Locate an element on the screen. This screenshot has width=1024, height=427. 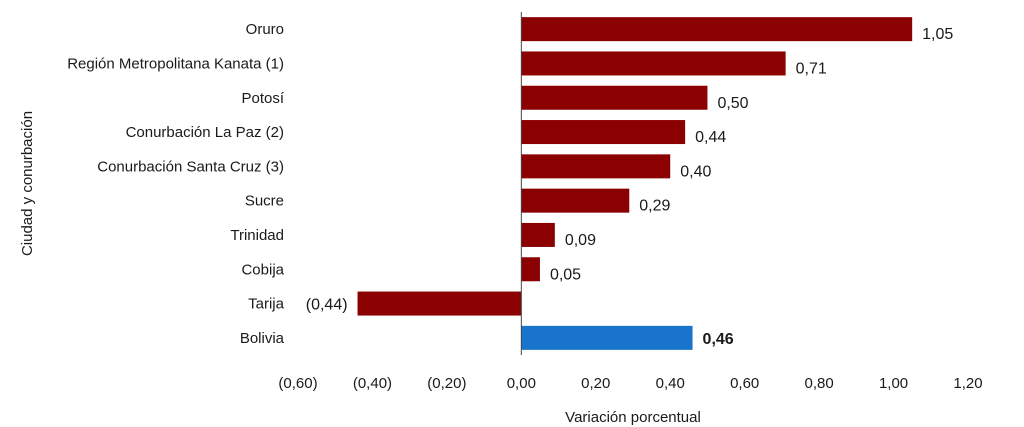
value-label: 0,50 is located at coordinates (732, 103).